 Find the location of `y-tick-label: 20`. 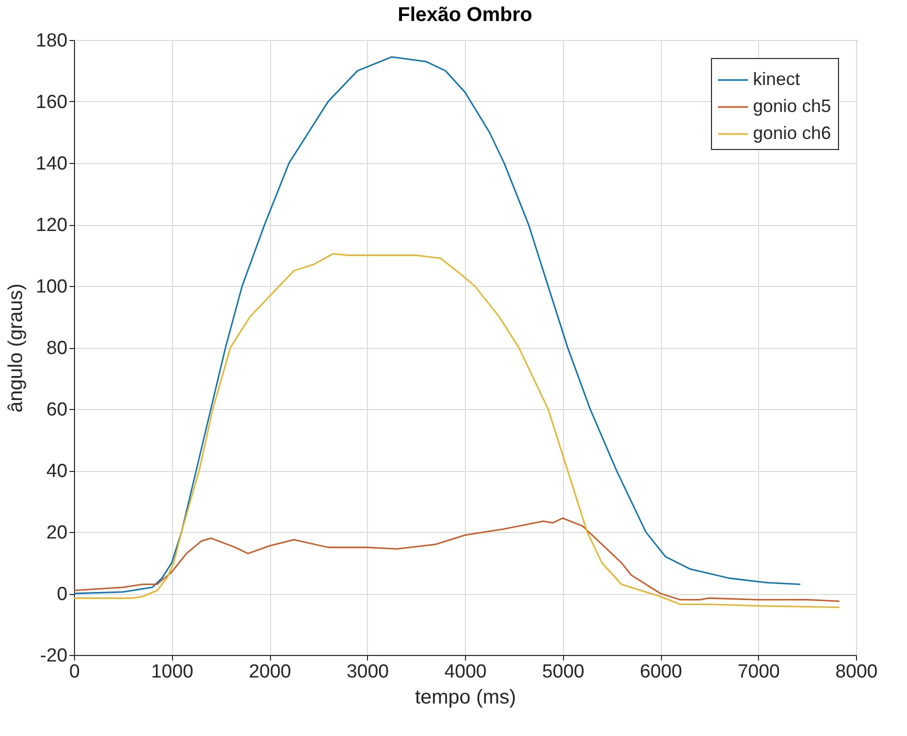

y-tick-label: 20 is located at coordinates (57, 533).